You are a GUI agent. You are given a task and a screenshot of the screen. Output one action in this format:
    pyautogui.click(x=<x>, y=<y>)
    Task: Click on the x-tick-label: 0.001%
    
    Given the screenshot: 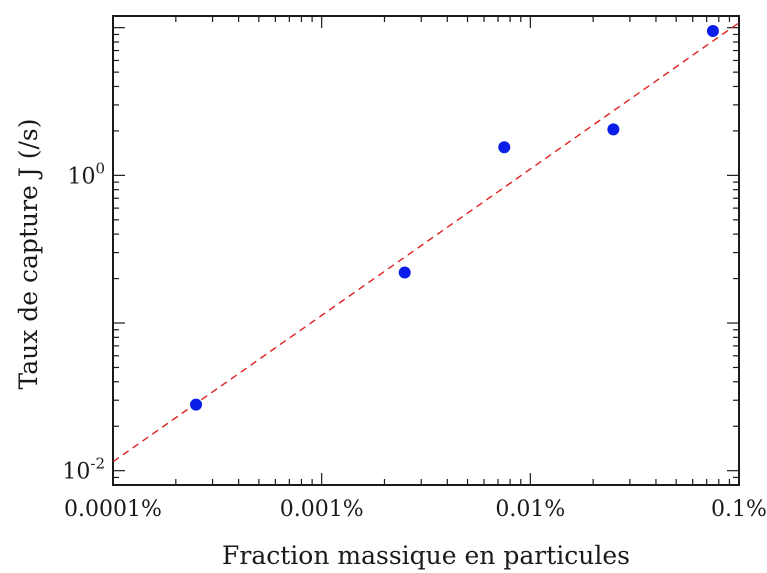 What is the action you would take?
    pyautogui.click(x=322, y=509)
    